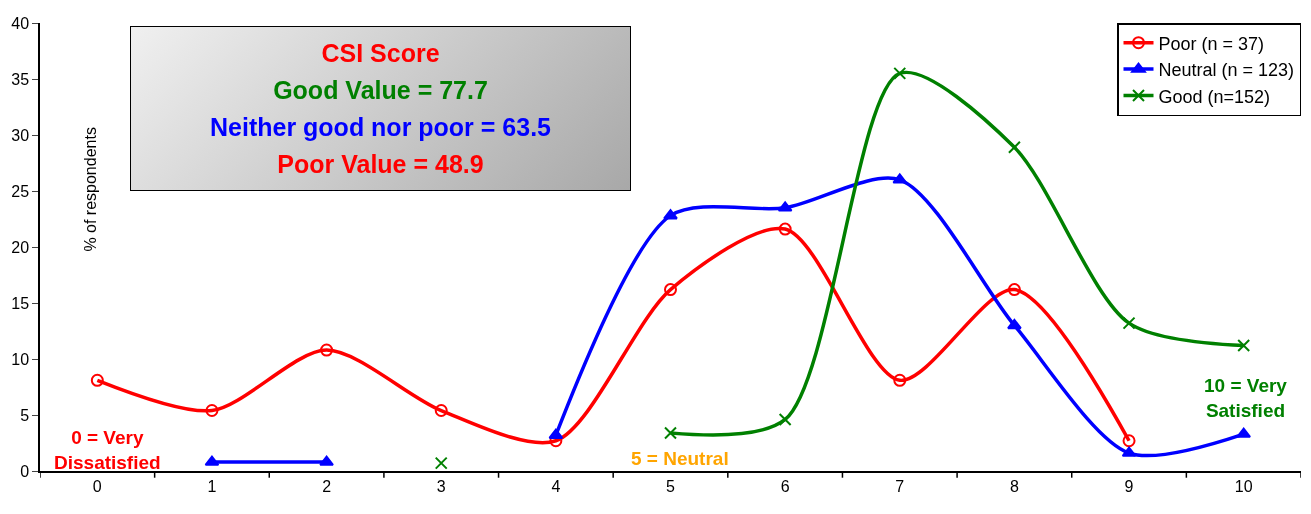 The image size is (1311, 514). I want to click on annotation: 0 = Very Dissatisfied, so click(107, 450).